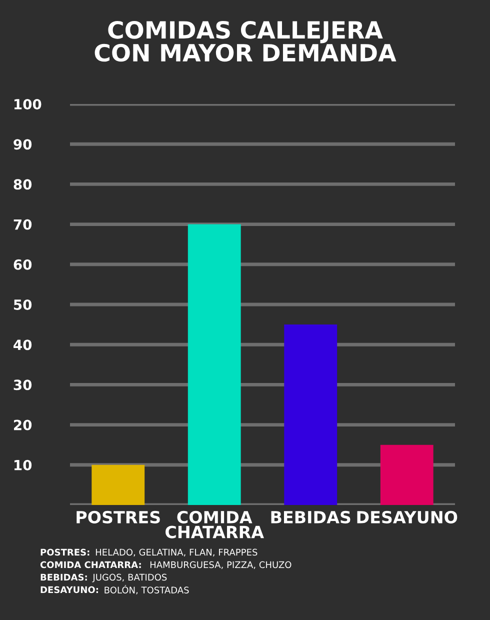  Describe the element at coordinates (245, 41) in the screenshot. I see `chart-title: COMIDAS CALLEJERA CON MAYOR DEMANDA` at that location.